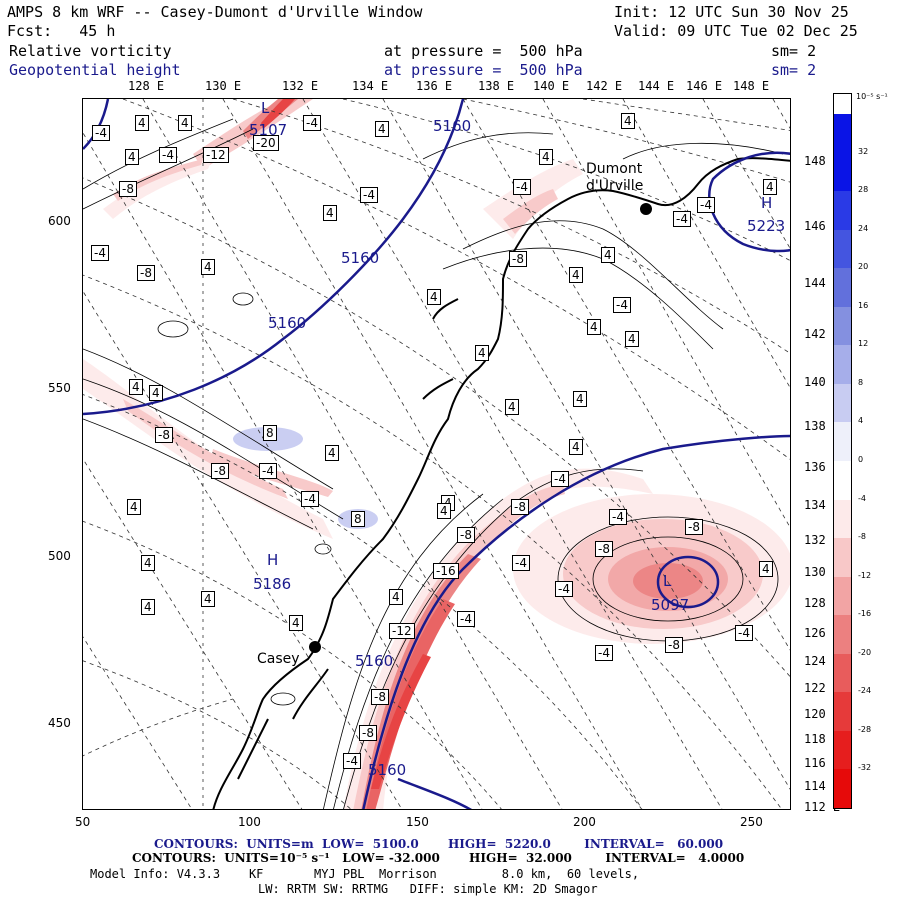 The width and height of the screenshot is (900, 900). I want to click on x-tick-label: 150, so click(417, 822).